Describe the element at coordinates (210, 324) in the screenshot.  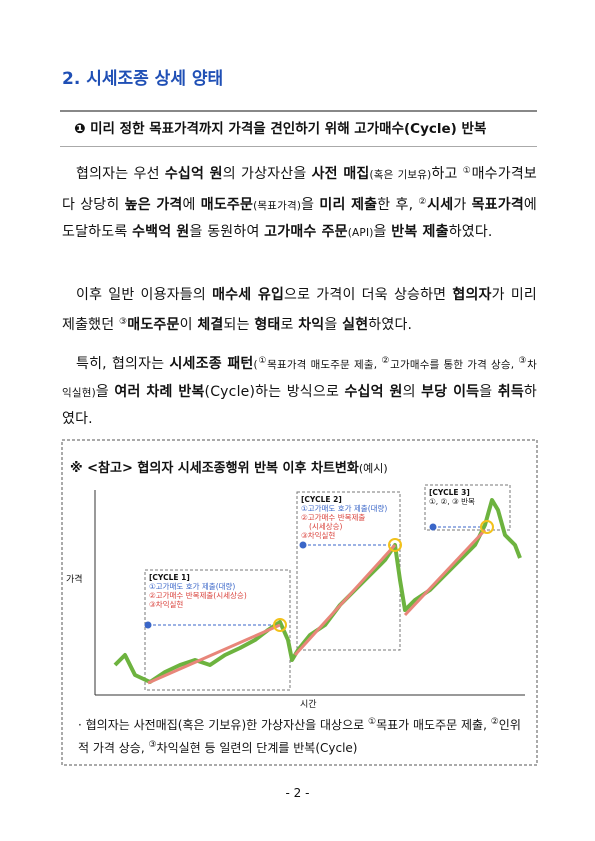
I see `text-run: 체결` at that location.